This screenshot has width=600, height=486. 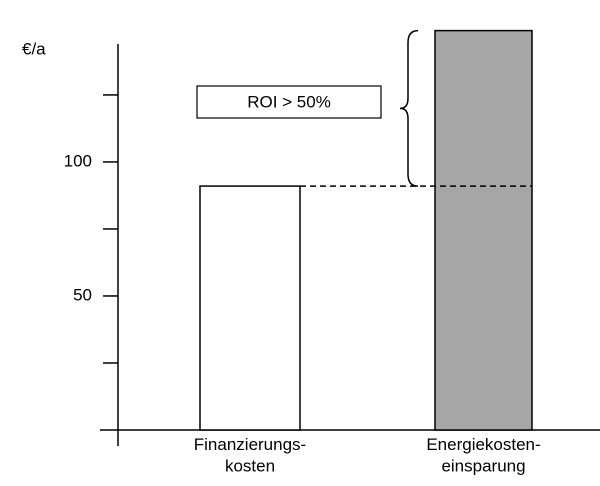 I want to click on brace, so click(x=409, y=108).